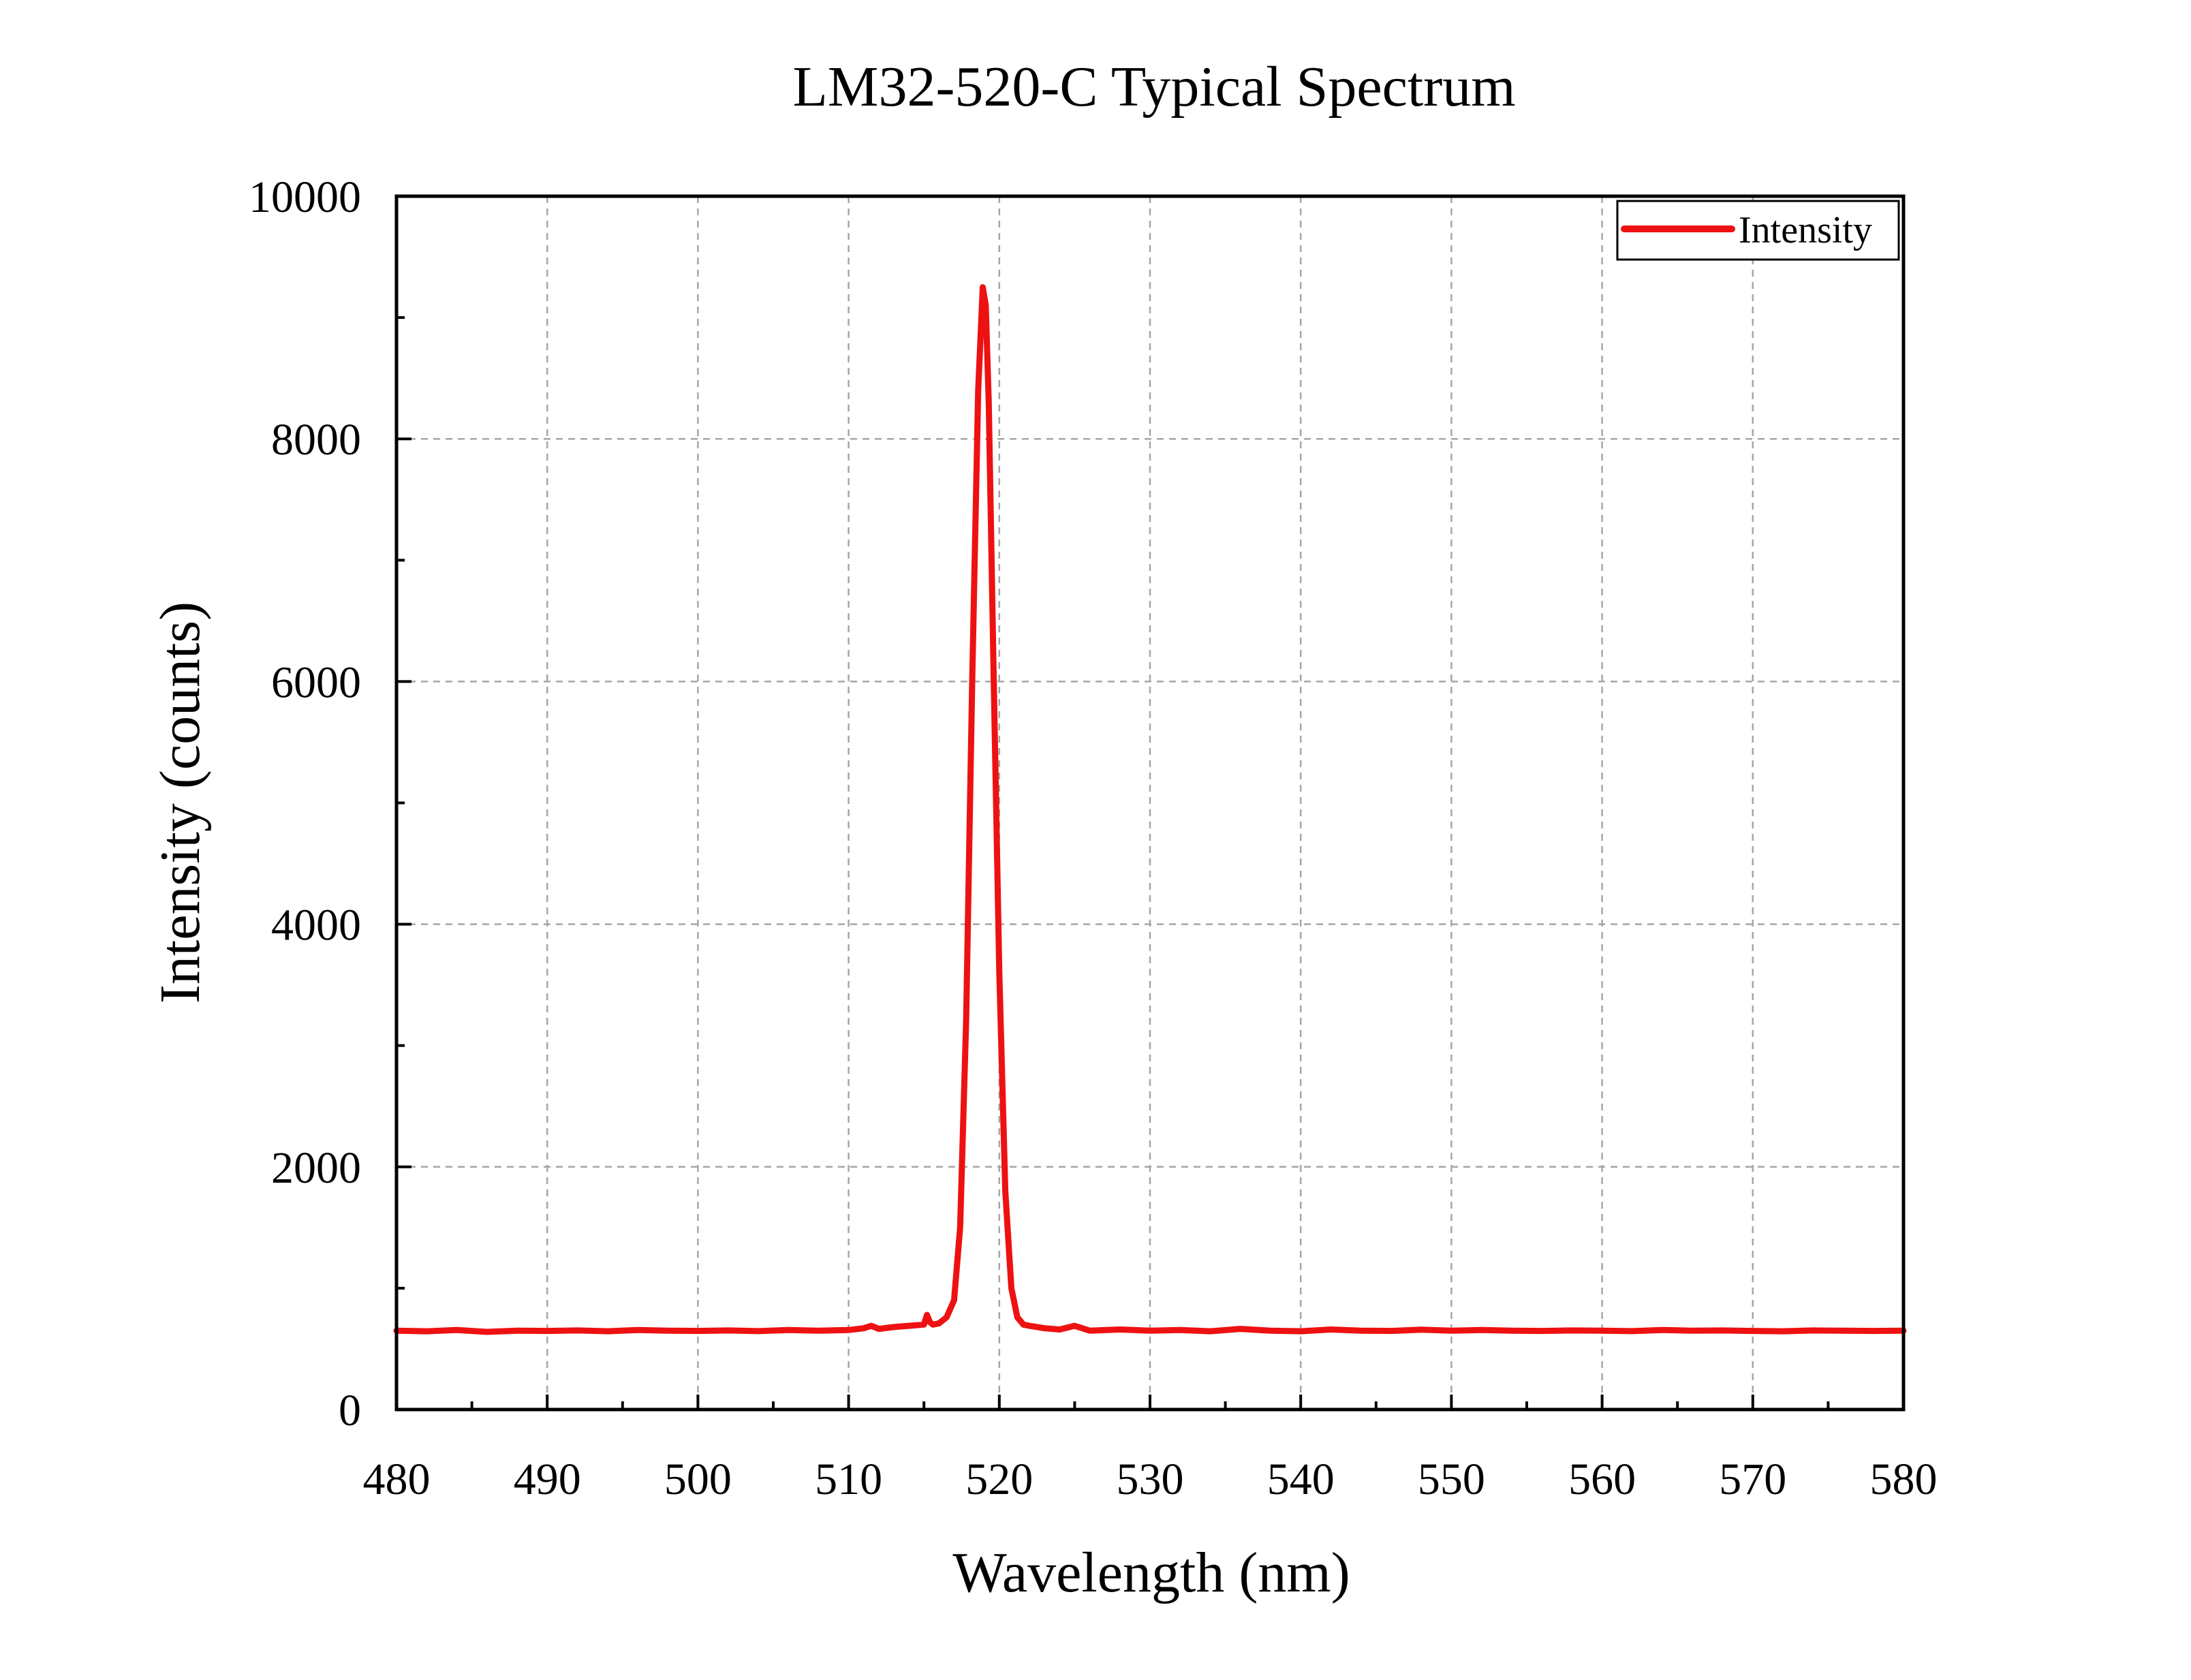 The width and height of the screenshot is (2191, 1680). I want to click on y-axis-title: Intensity (counts), so click(180, 803).